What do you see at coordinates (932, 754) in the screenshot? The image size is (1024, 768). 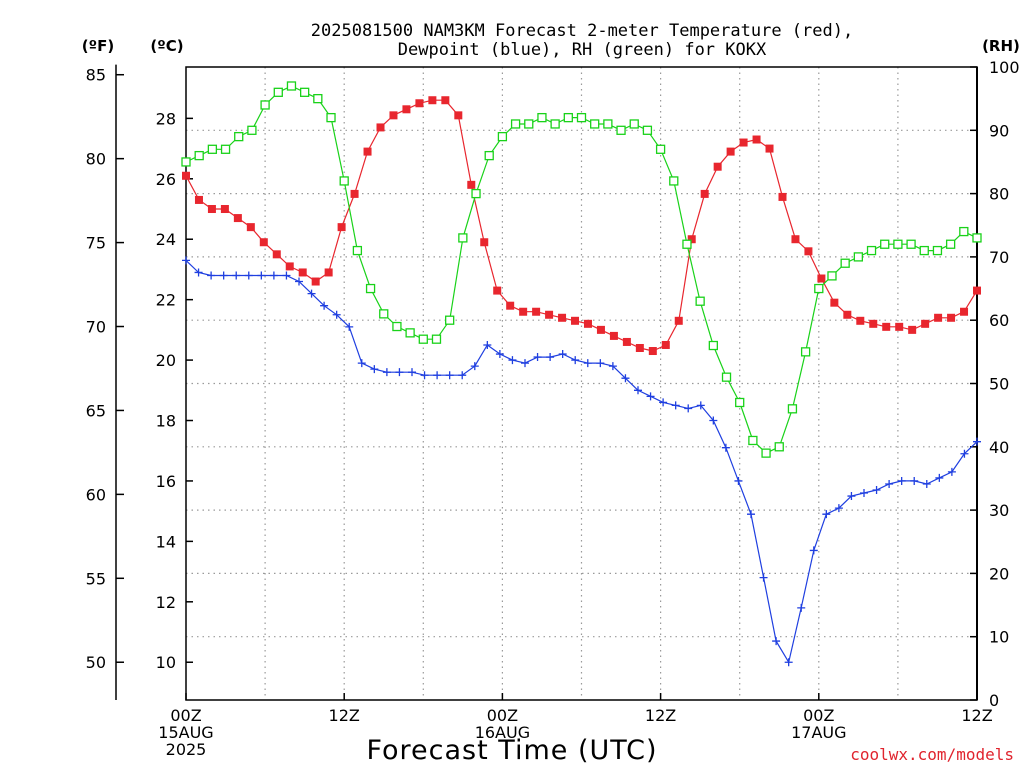 I see `source-credit: coolwx.com/models` at bounding box center [932, 754].